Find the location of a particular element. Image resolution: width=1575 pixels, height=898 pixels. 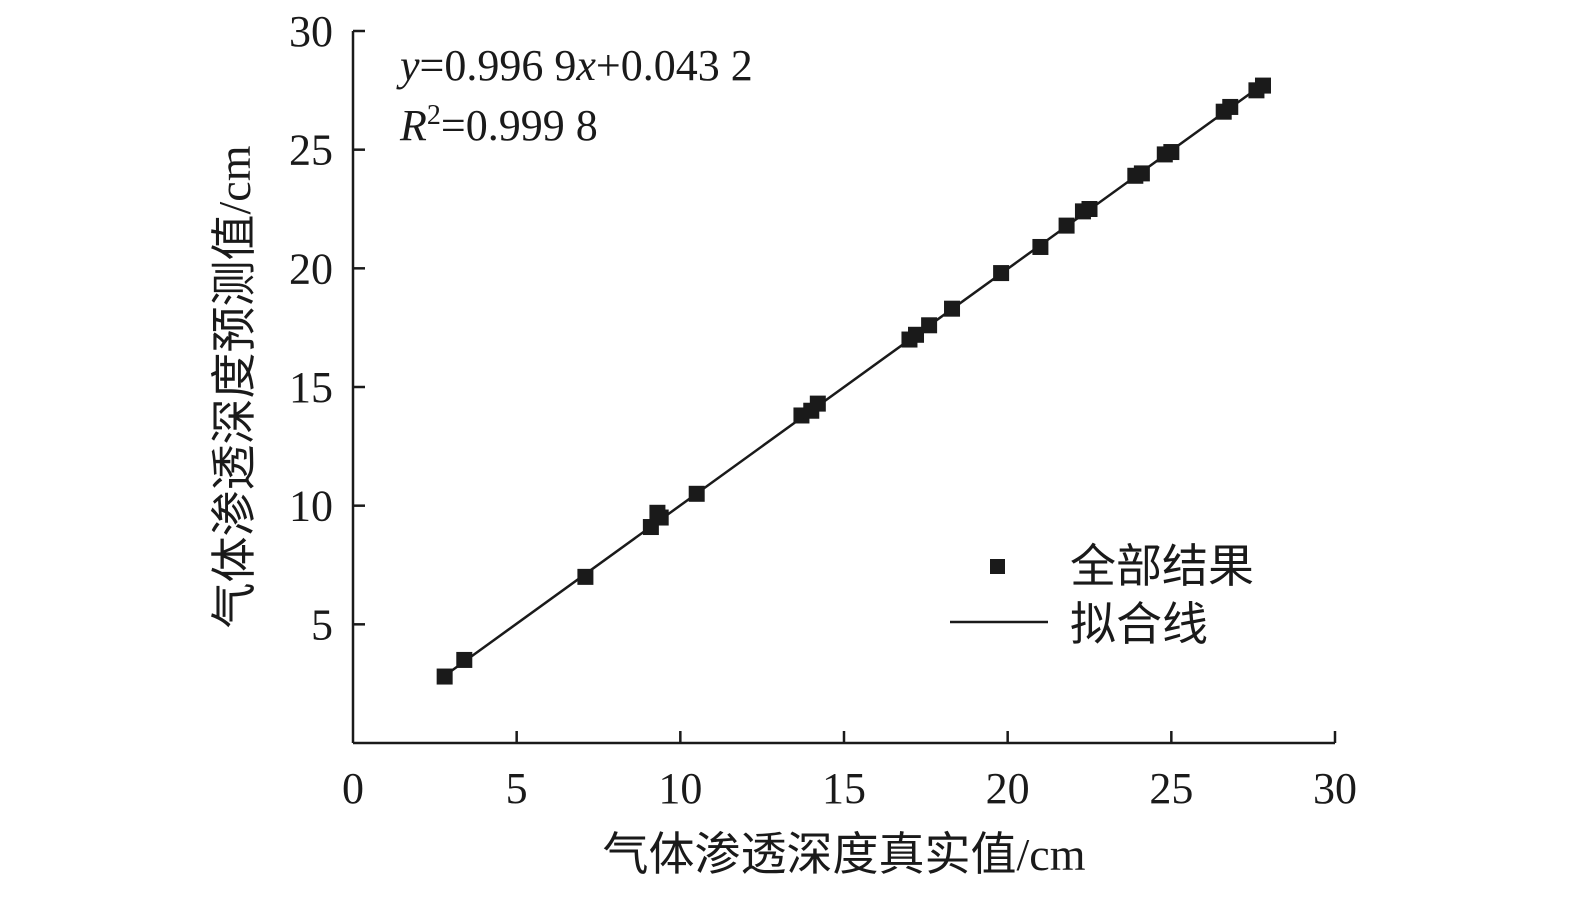

x-tick-label: 25 is located at coordinates (1171, 788).